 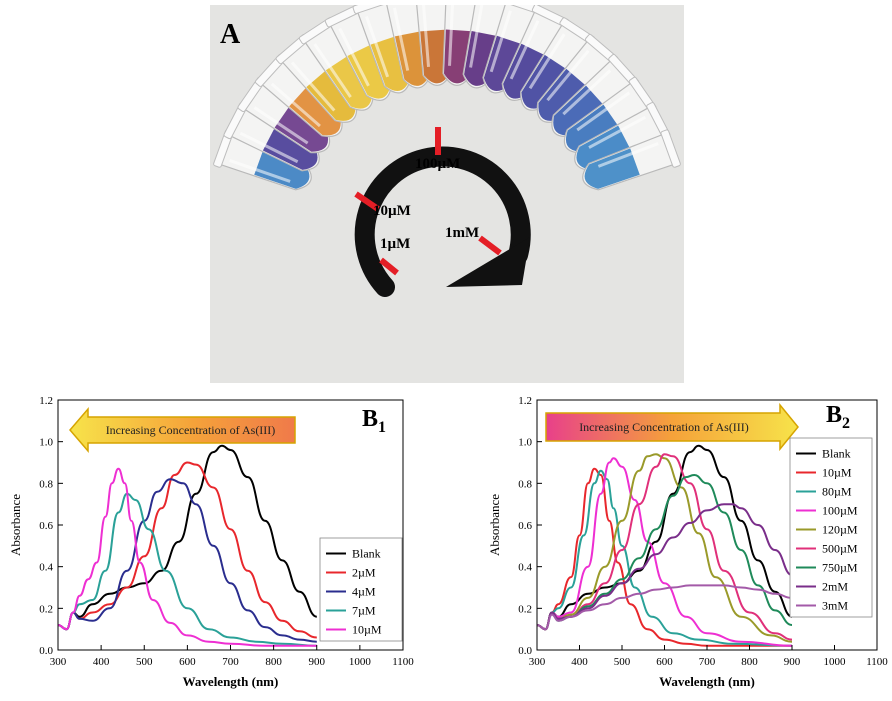 I want to click on label-1mm: 1mM, so click(x=462, y=233).